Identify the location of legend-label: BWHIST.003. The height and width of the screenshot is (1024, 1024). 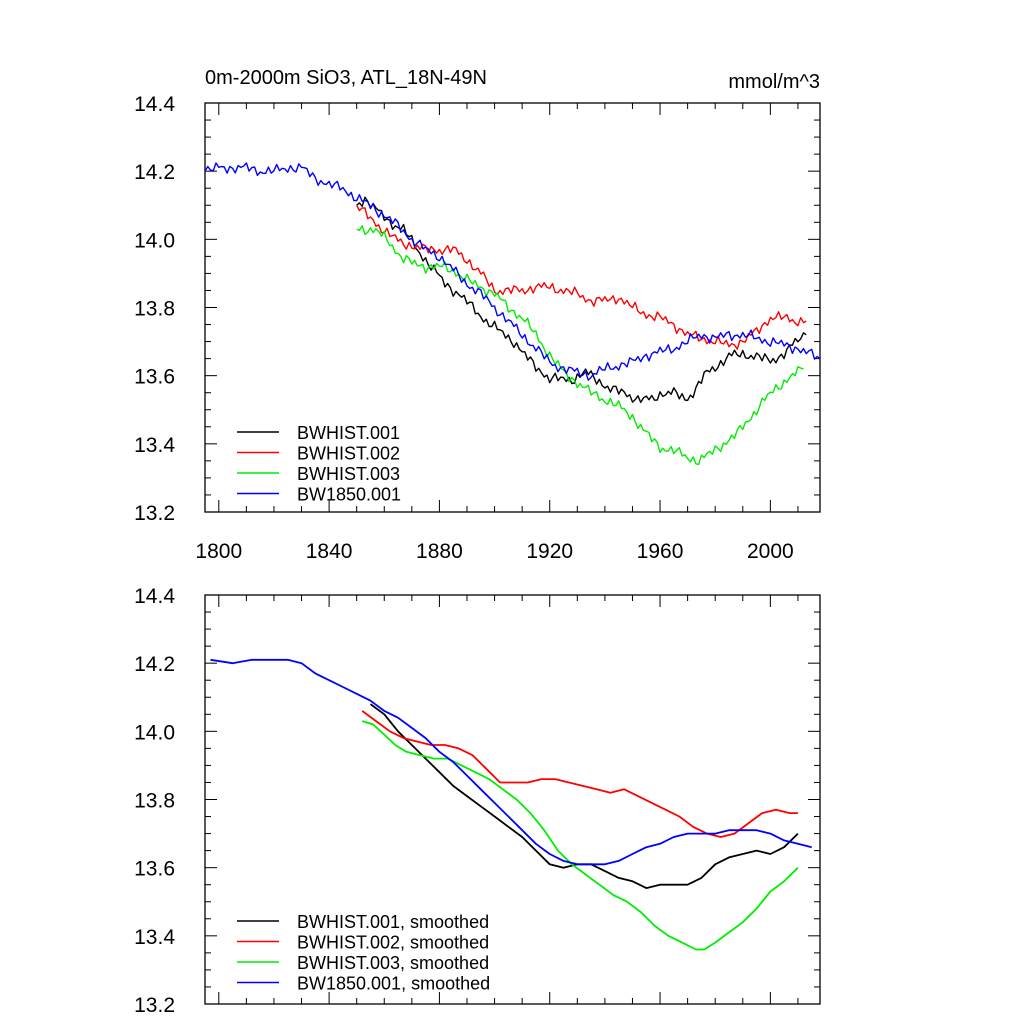
(348, 474).